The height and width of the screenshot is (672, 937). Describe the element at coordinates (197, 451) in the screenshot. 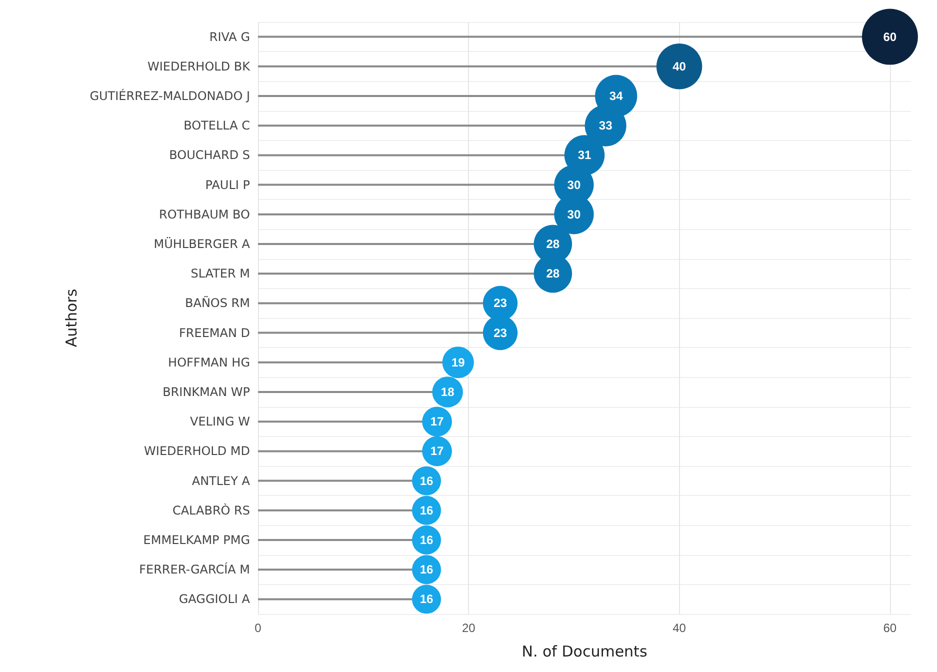

I see `y-tick-label: WIEDERHOLD MD` at that location.